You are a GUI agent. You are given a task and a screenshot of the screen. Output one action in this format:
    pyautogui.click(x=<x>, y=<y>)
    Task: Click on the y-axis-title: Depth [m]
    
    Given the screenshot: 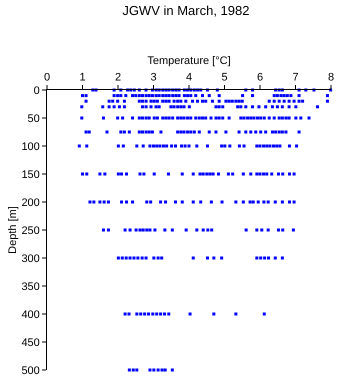 What is the action you would take?
    pyautogui.click(x=13, y=230)
    